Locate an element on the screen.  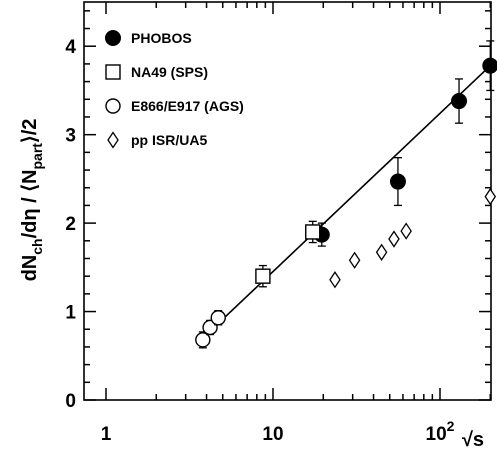
x-axis-title-group: √s is located at coordinates (473, 440).